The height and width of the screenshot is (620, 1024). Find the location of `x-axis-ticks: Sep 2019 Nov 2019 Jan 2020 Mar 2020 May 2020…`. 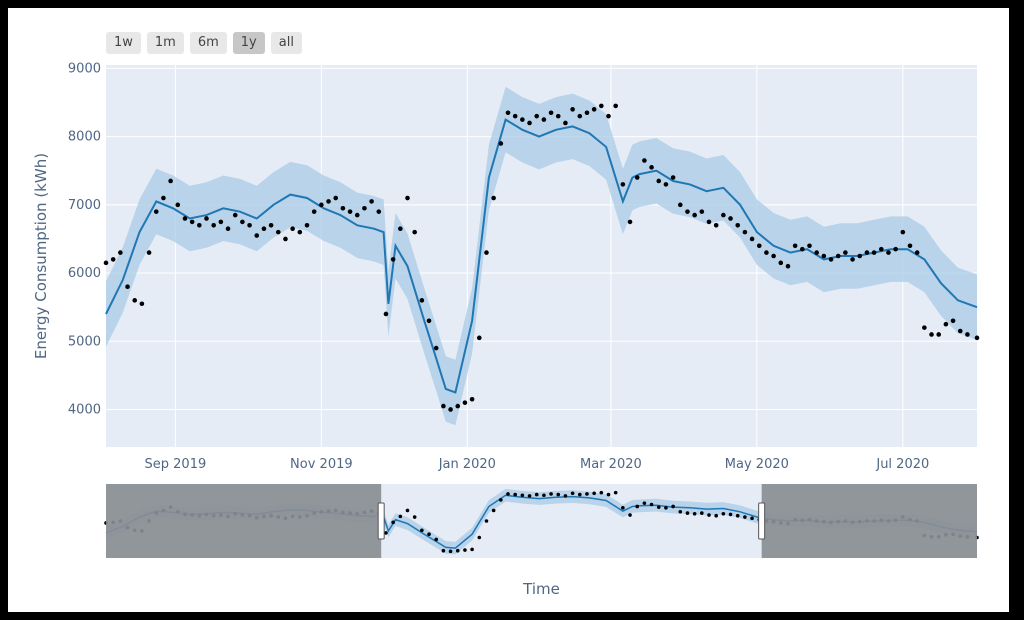

x-axis-ticks: Sep 2019 Nov 2019 Jan 2020 Mar 2020 May 2020… is located at coordinates (537, 464).